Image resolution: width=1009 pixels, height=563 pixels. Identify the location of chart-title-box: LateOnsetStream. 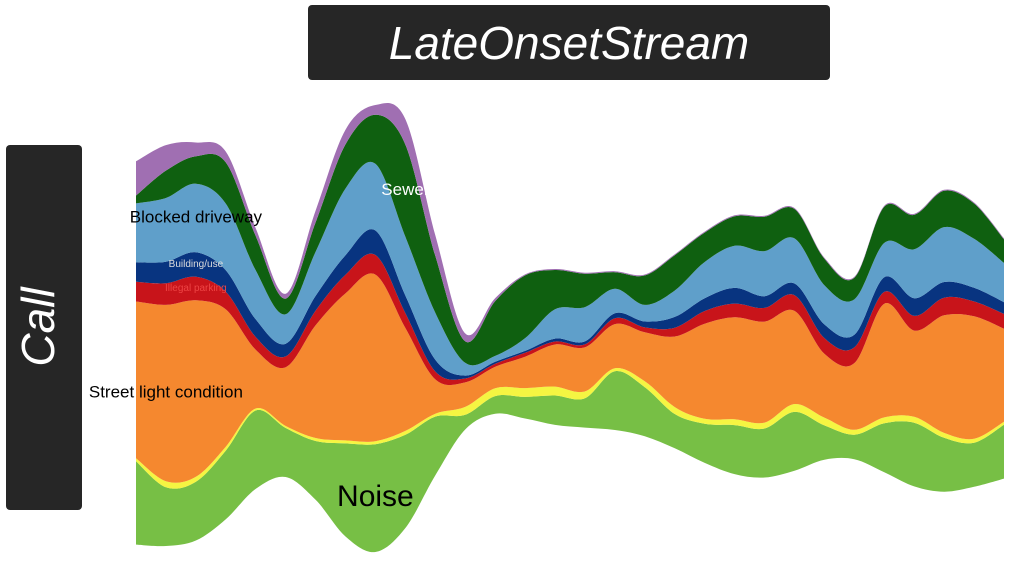
(569, 42).